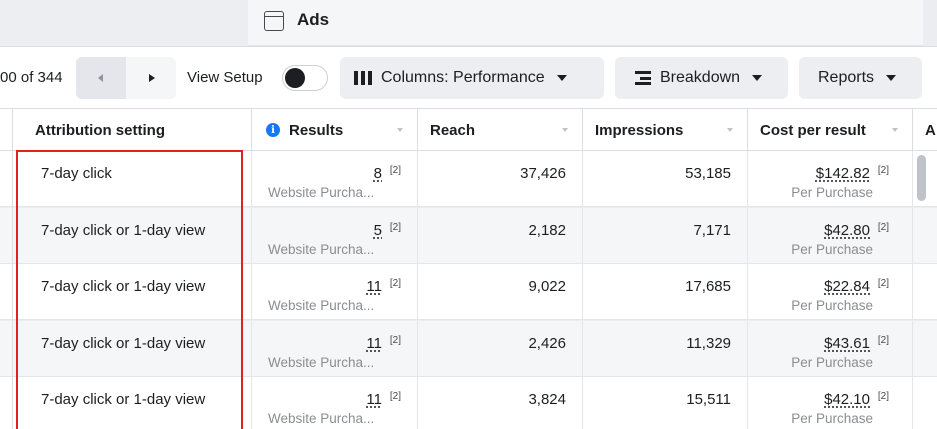  I want to click on cost-per-result-value-link: $42.10, so click(847, 399).